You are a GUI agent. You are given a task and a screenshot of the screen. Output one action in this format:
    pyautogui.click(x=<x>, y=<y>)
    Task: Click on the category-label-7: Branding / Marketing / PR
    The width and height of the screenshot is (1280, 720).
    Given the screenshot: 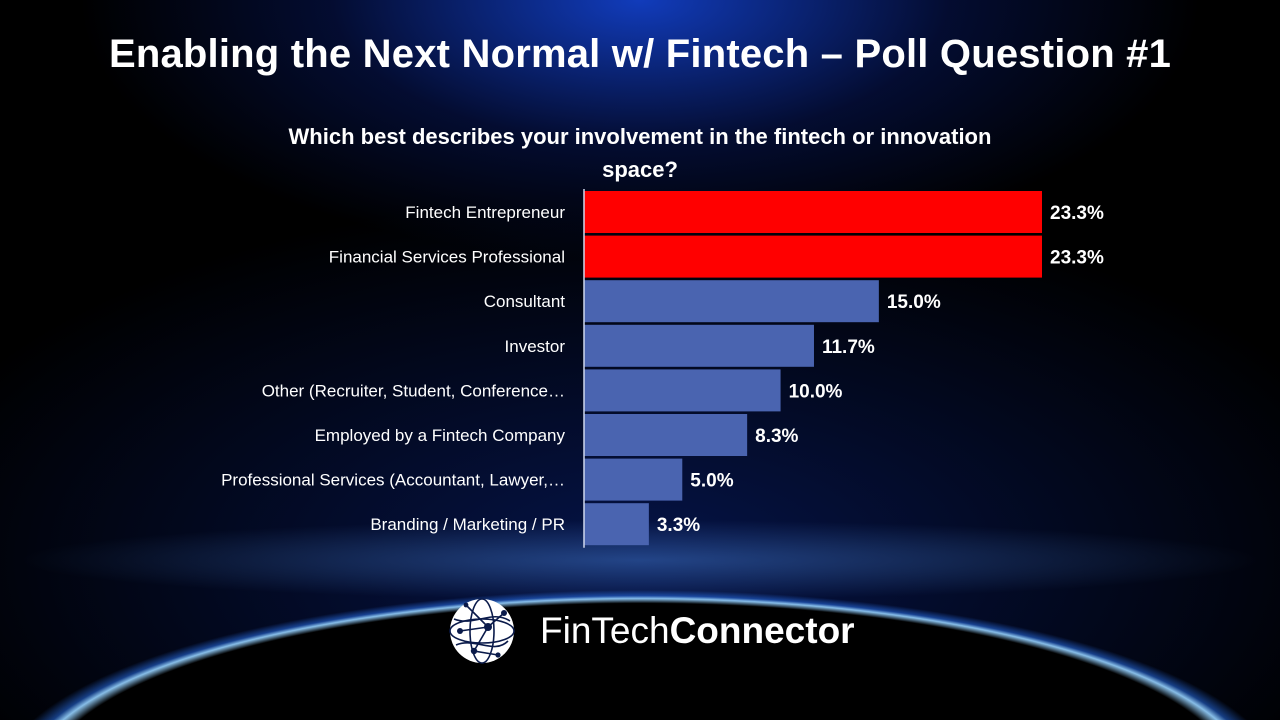 What is the action you would take?
    pyautogui.click(x=467, y=524)
    